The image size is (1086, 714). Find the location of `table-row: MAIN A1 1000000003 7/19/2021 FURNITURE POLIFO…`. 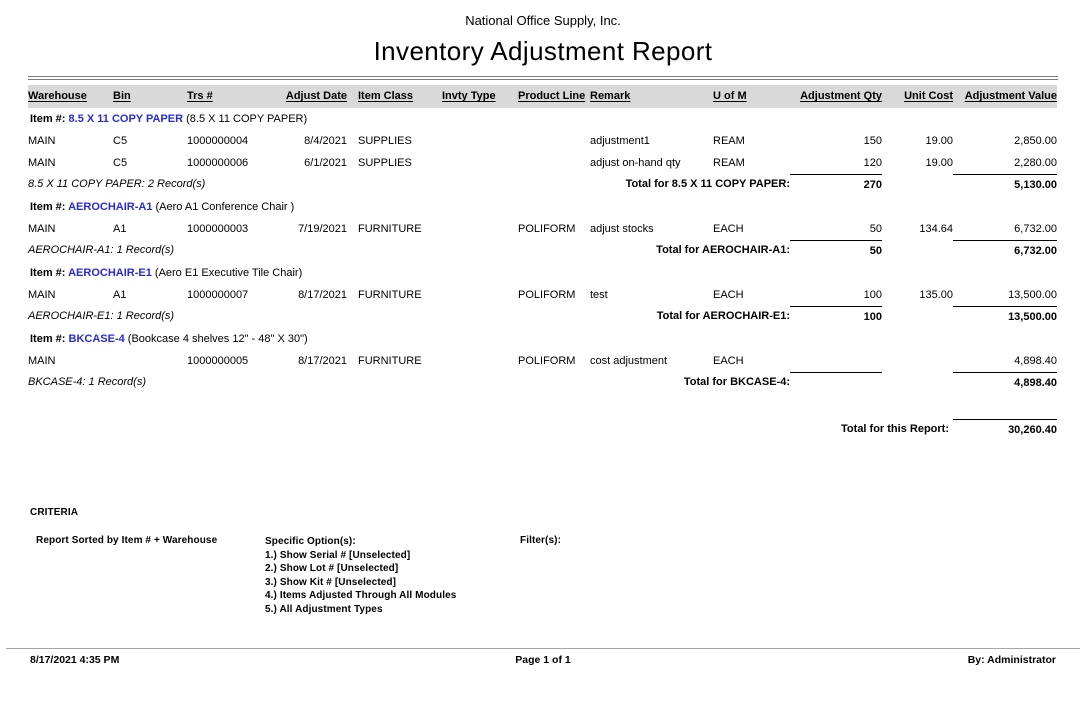

table-row: MAIN A1 1000000003 7/19/2021 FURNITURE POLIFO… is located at coordinates (542, 229).